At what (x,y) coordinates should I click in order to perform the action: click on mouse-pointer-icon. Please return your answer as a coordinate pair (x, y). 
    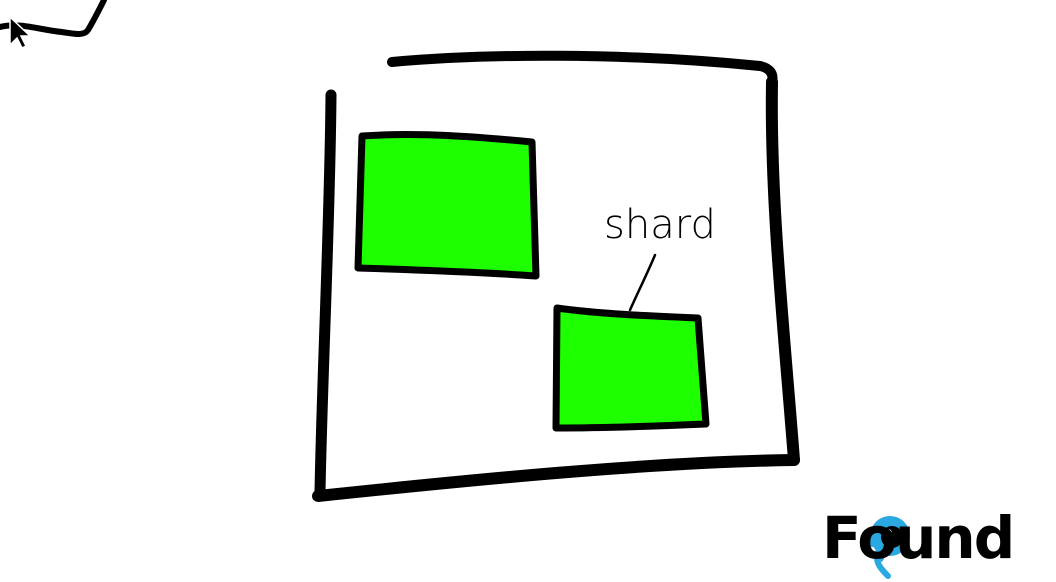
    Looking at the image, I should click on (20, 32).